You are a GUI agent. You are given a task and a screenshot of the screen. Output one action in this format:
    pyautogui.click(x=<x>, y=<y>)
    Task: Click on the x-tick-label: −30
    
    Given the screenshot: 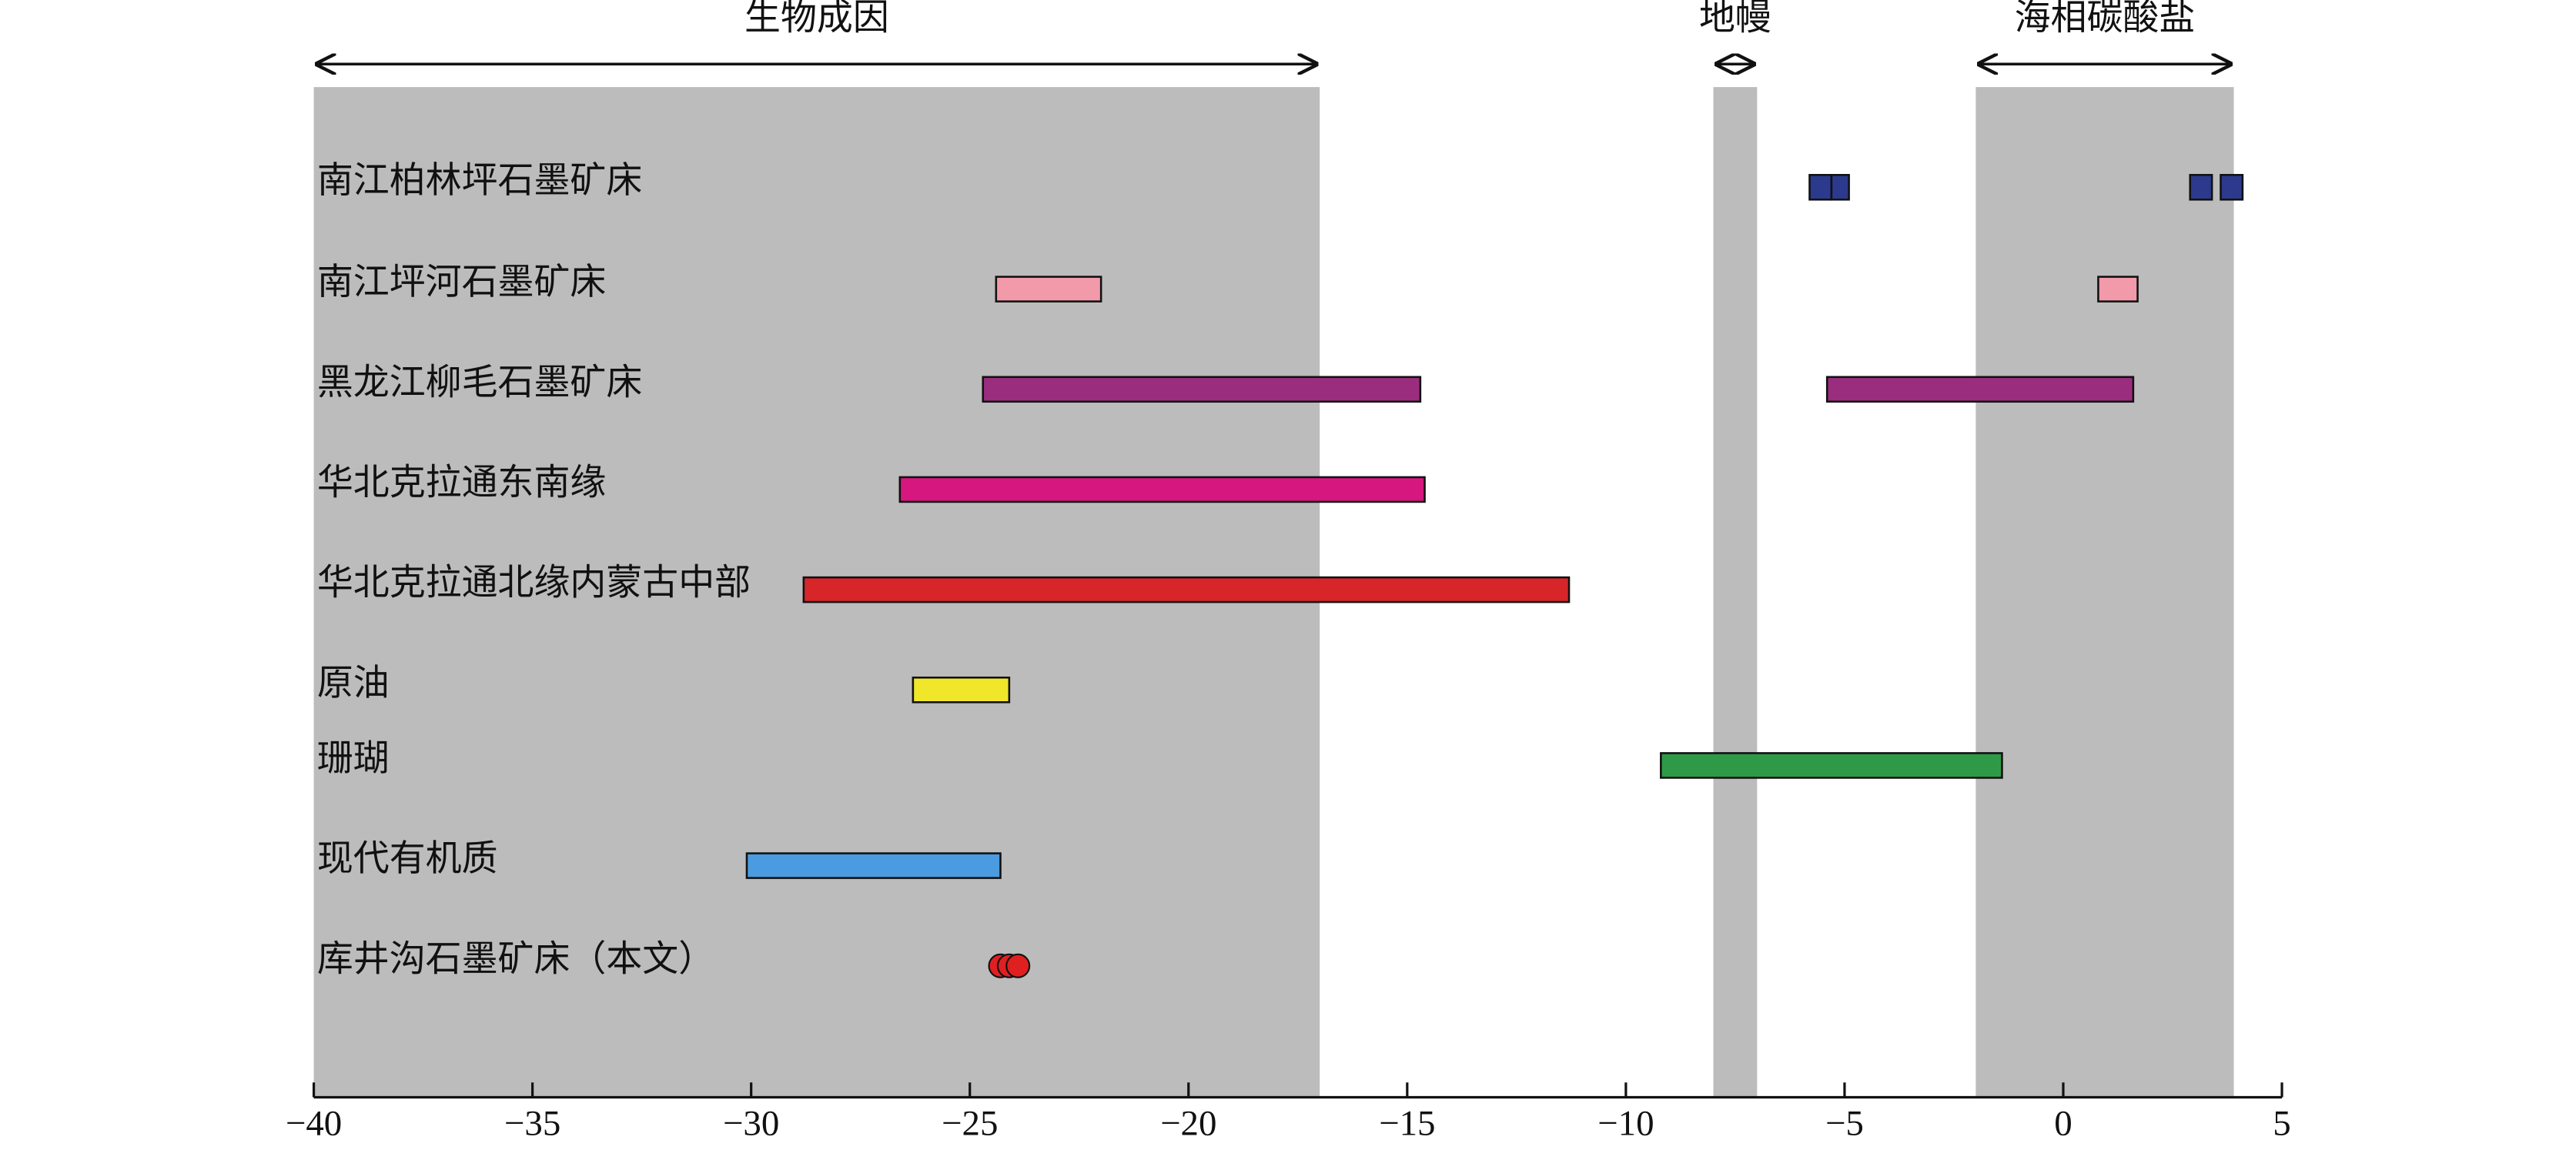 What is the action you would take?
    pyautogui.click(x=751, y=1124)
    